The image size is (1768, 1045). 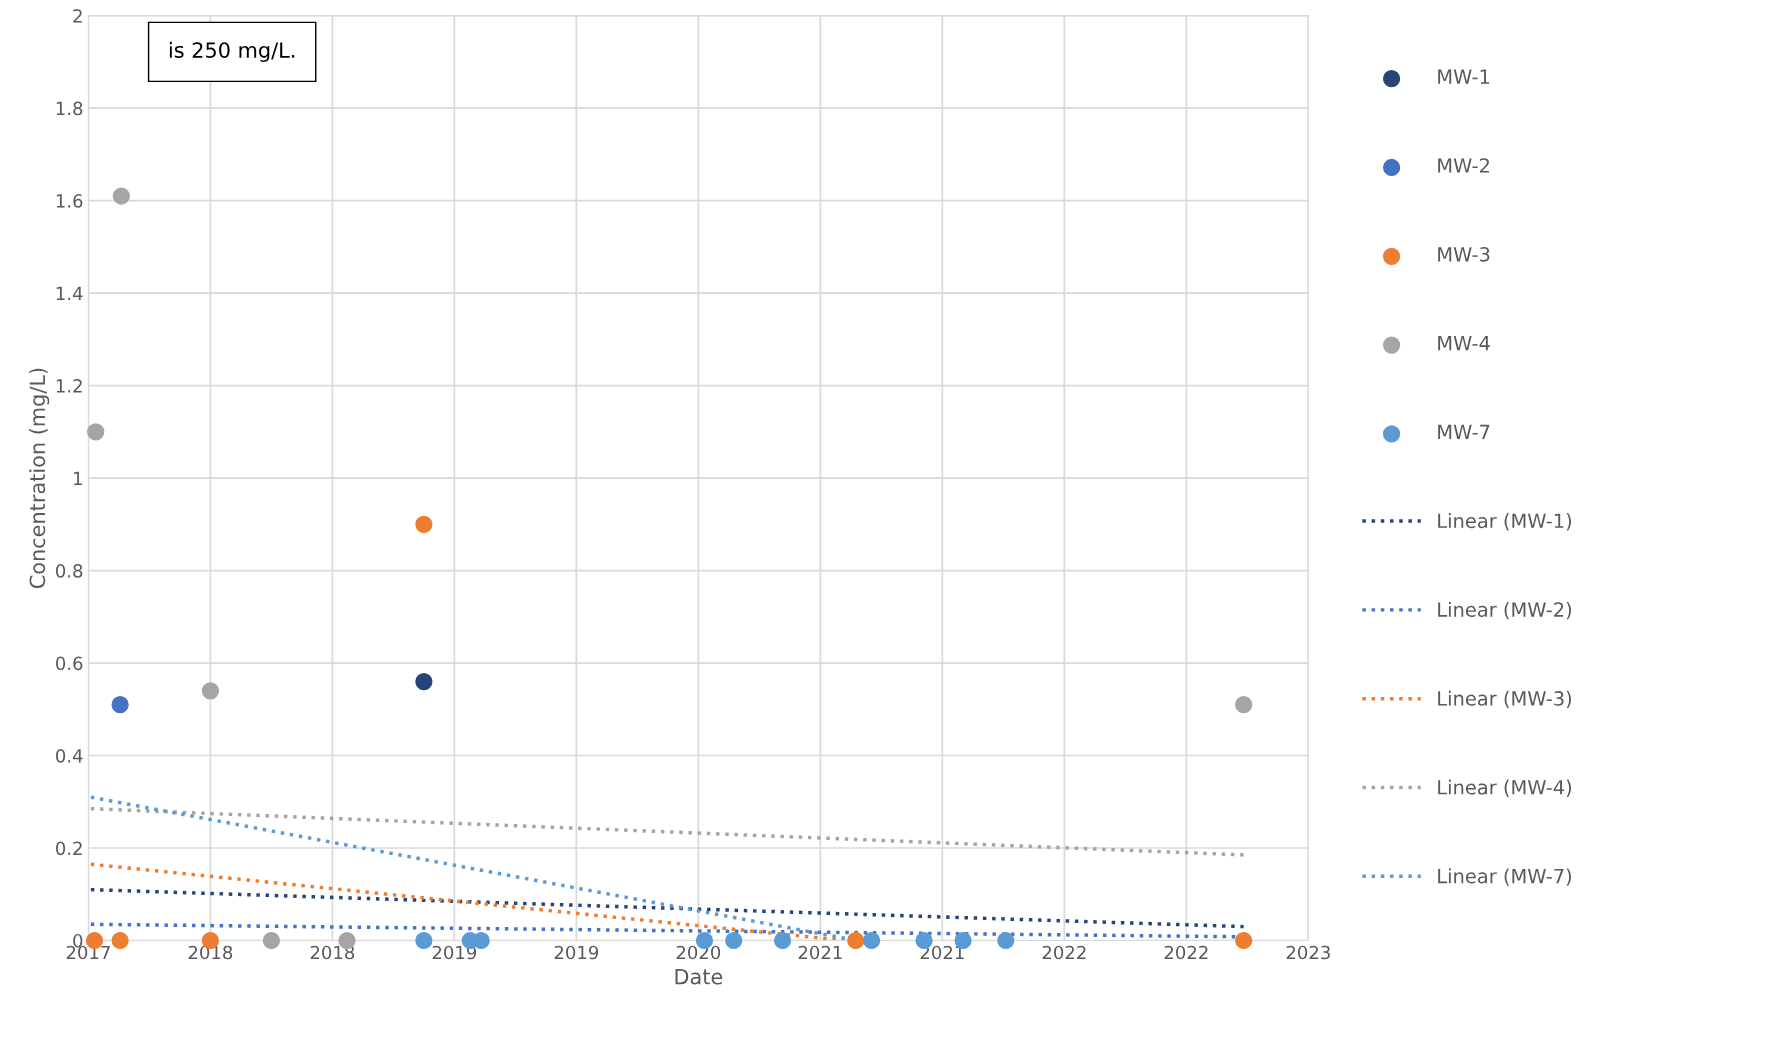 I want to click on legend-label: MW-4, so click(x=1464, y=343).